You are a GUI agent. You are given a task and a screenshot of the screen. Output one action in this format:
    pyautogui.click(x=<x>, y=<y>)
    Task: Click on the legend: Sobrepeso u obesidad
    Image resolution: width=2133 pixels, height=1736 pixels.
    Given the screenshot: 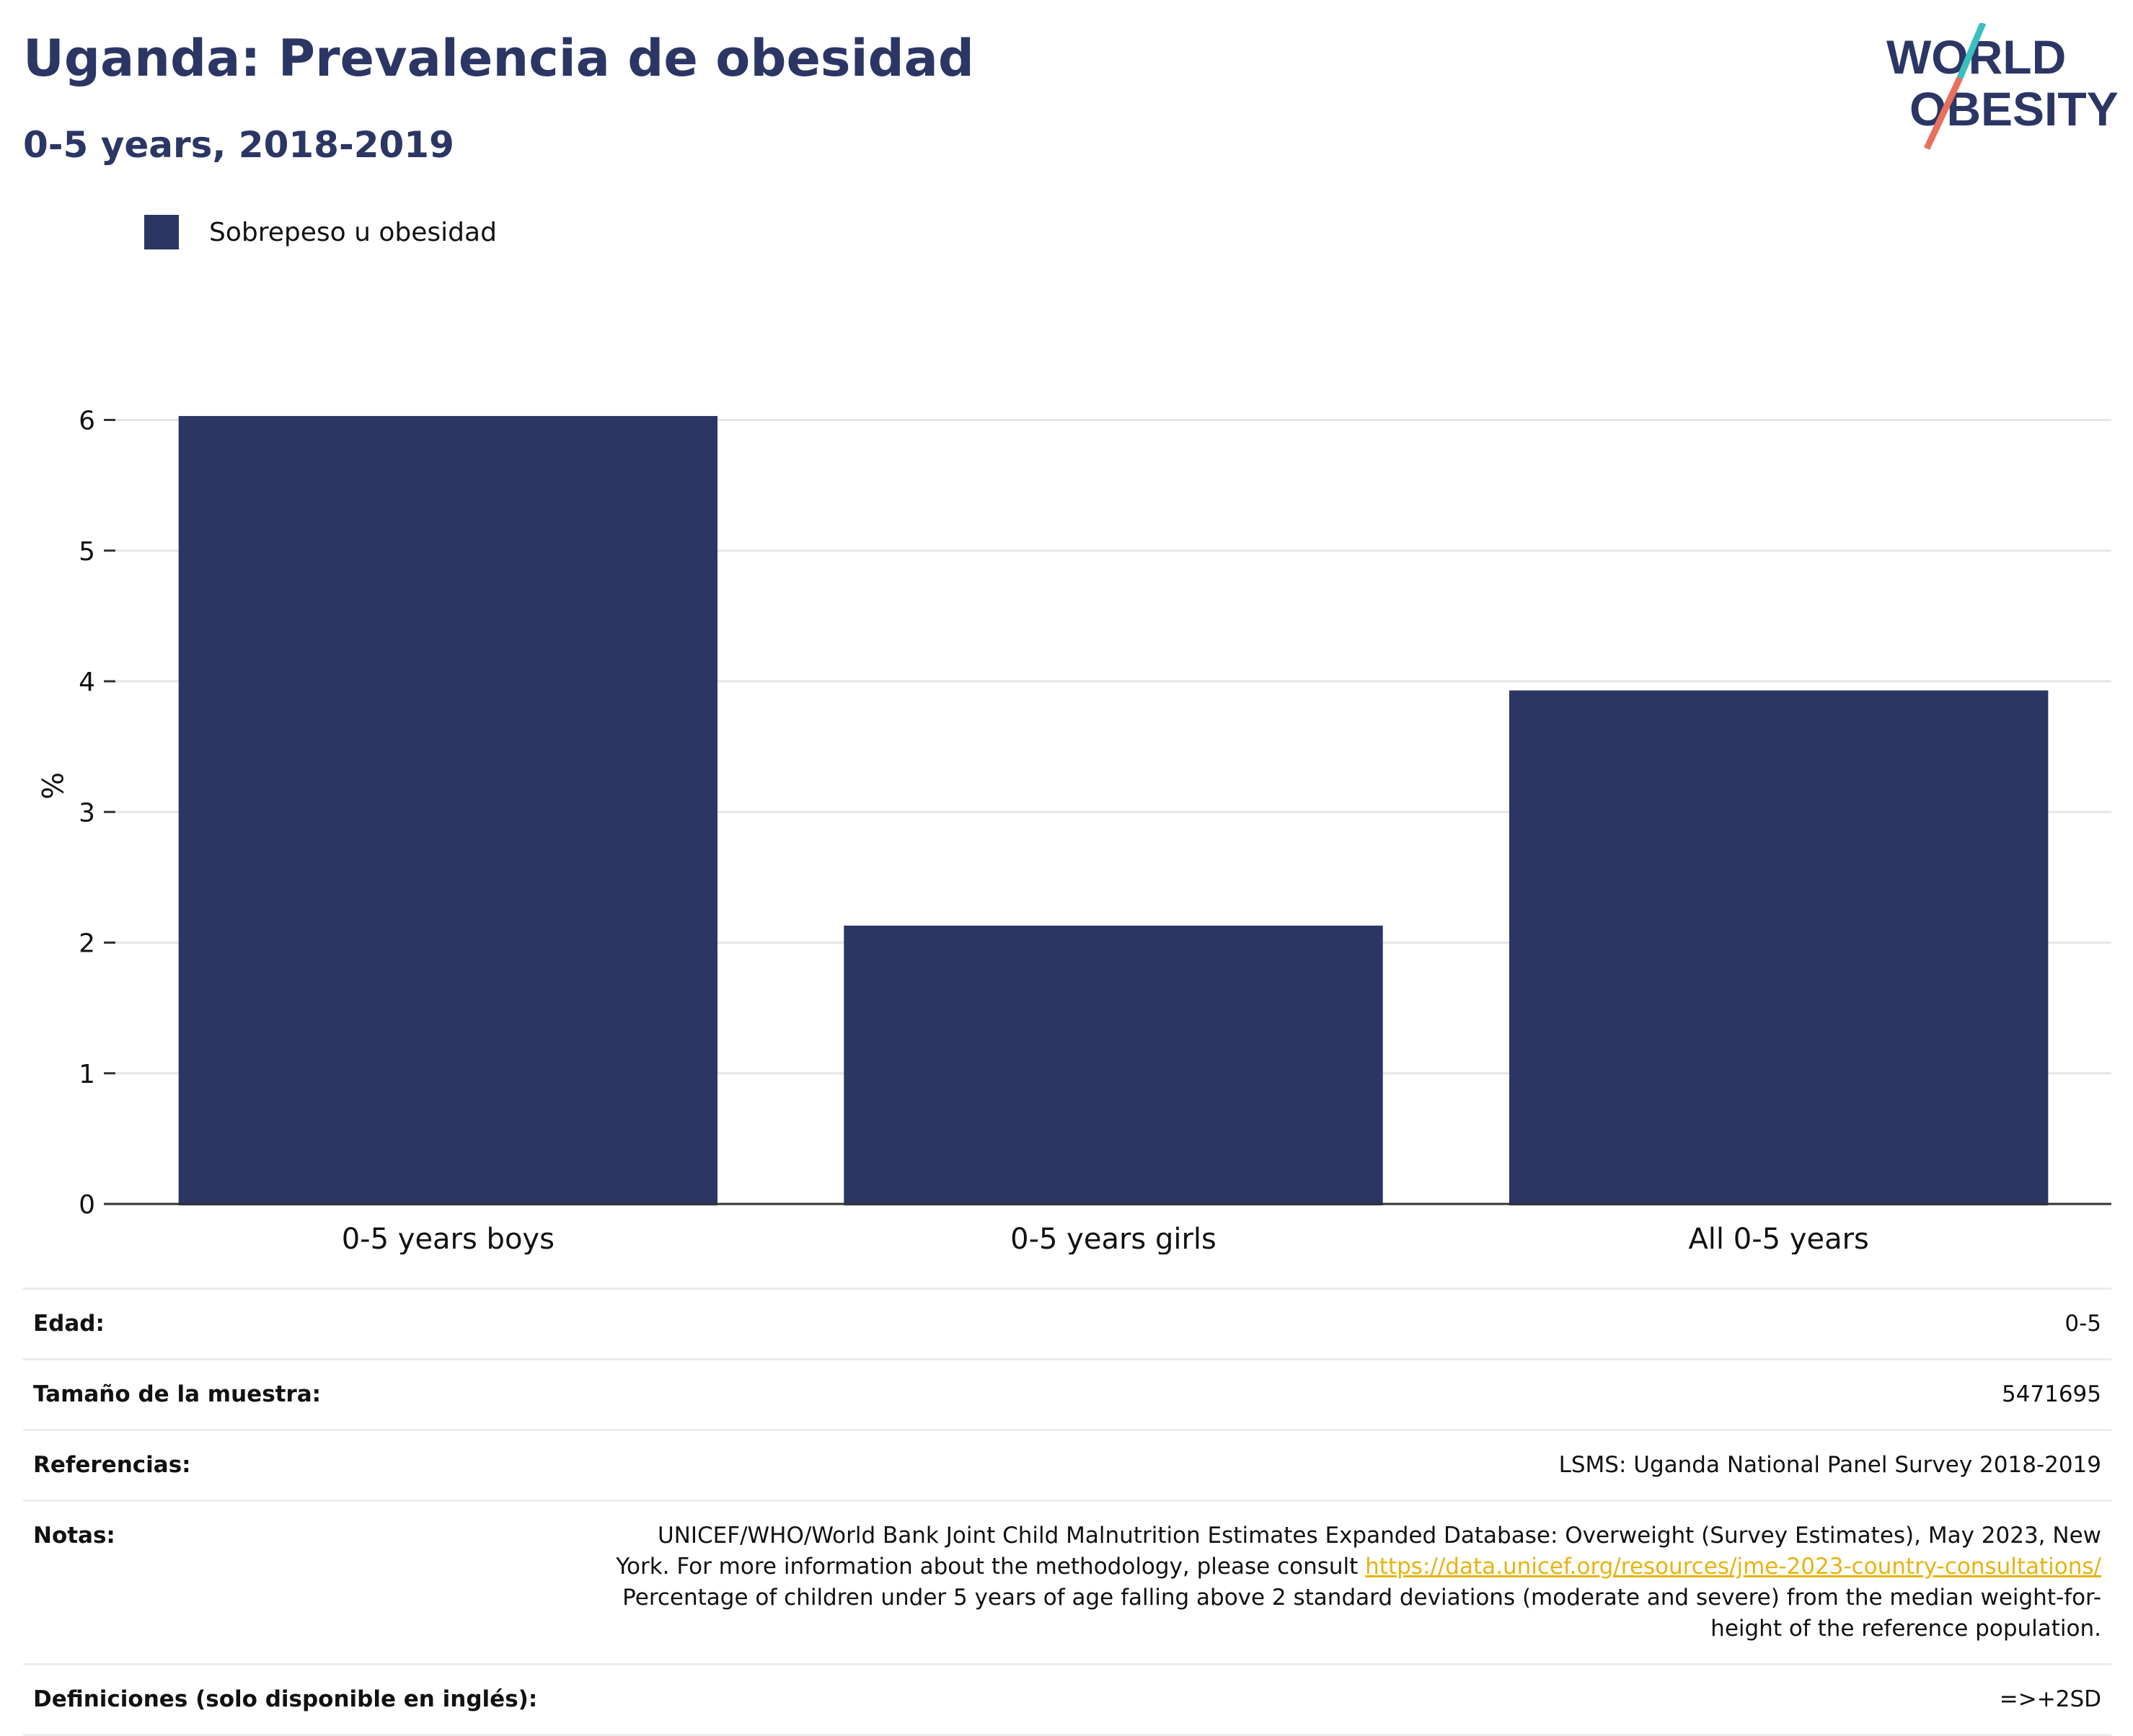 What is the action you would take?
    pyautogui.click(x=320, y=232)
    